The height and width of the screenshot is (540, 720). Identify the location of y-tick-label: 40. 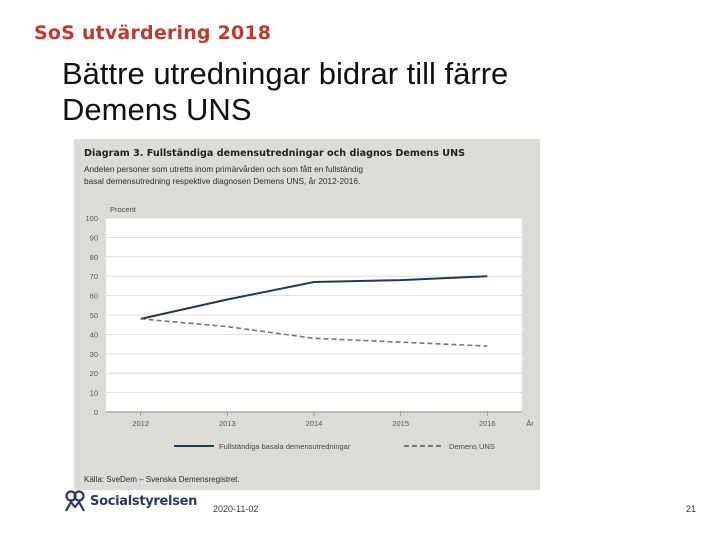
(94, 334).